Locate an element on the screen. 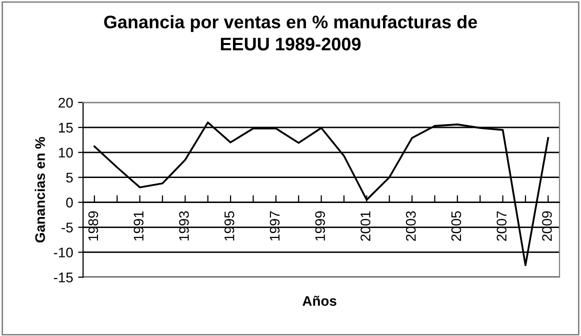  y-tick-label: 20 is located at coordinates (65, 103).